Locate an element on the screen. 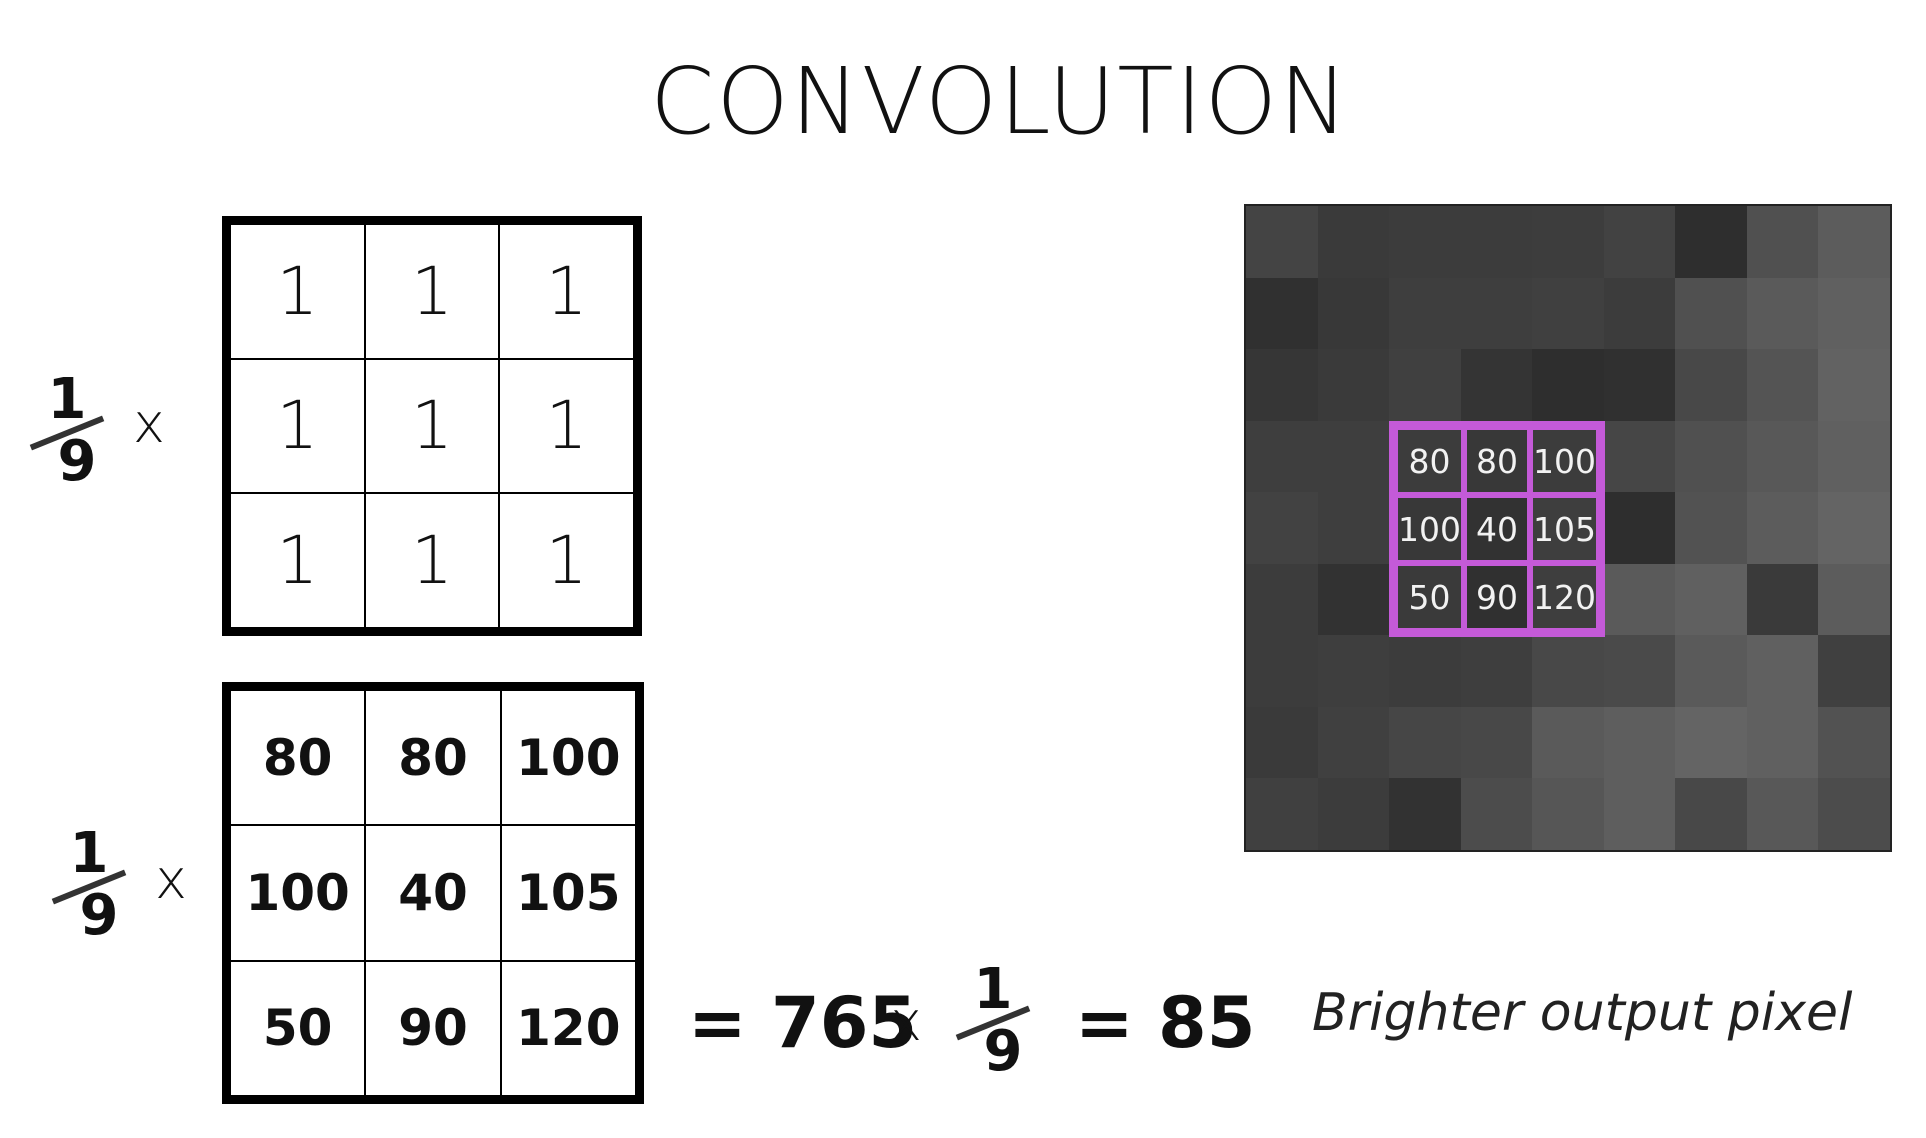  kernel-fraction: 1 9 is located at coordinates (67, 432).